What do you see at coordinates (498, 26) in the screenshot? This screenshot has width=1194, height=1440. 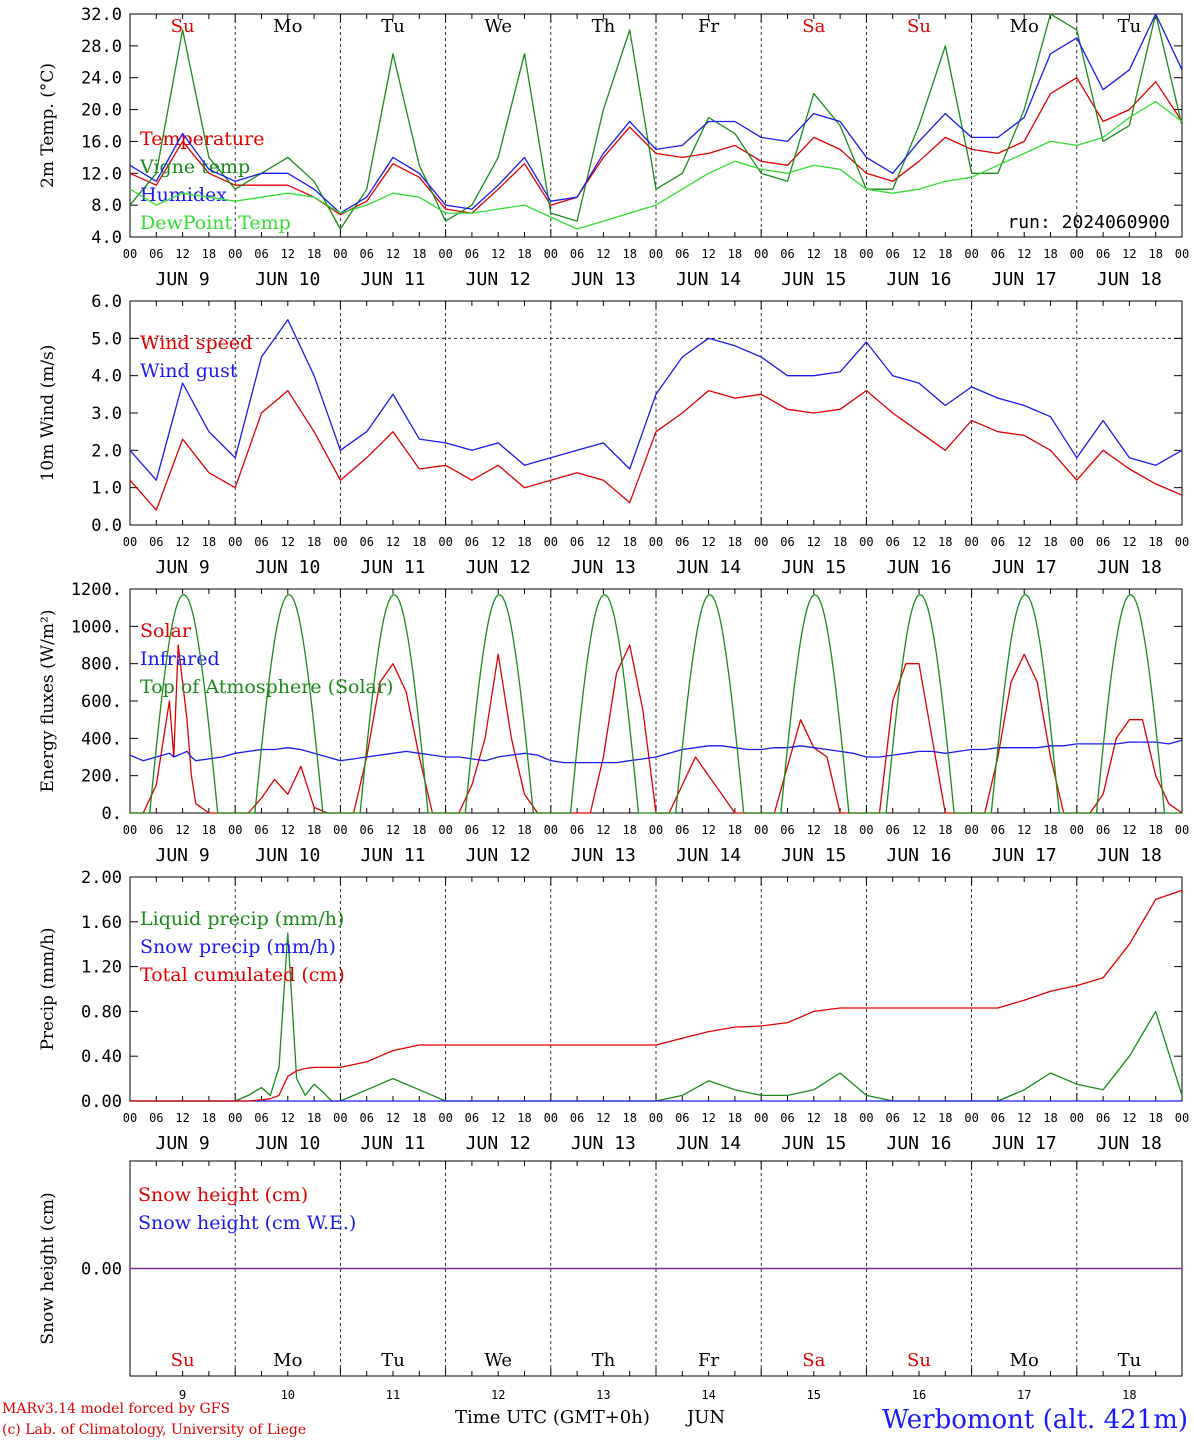 I see `day-of-week-label: We` at bounding box center [498, 26].